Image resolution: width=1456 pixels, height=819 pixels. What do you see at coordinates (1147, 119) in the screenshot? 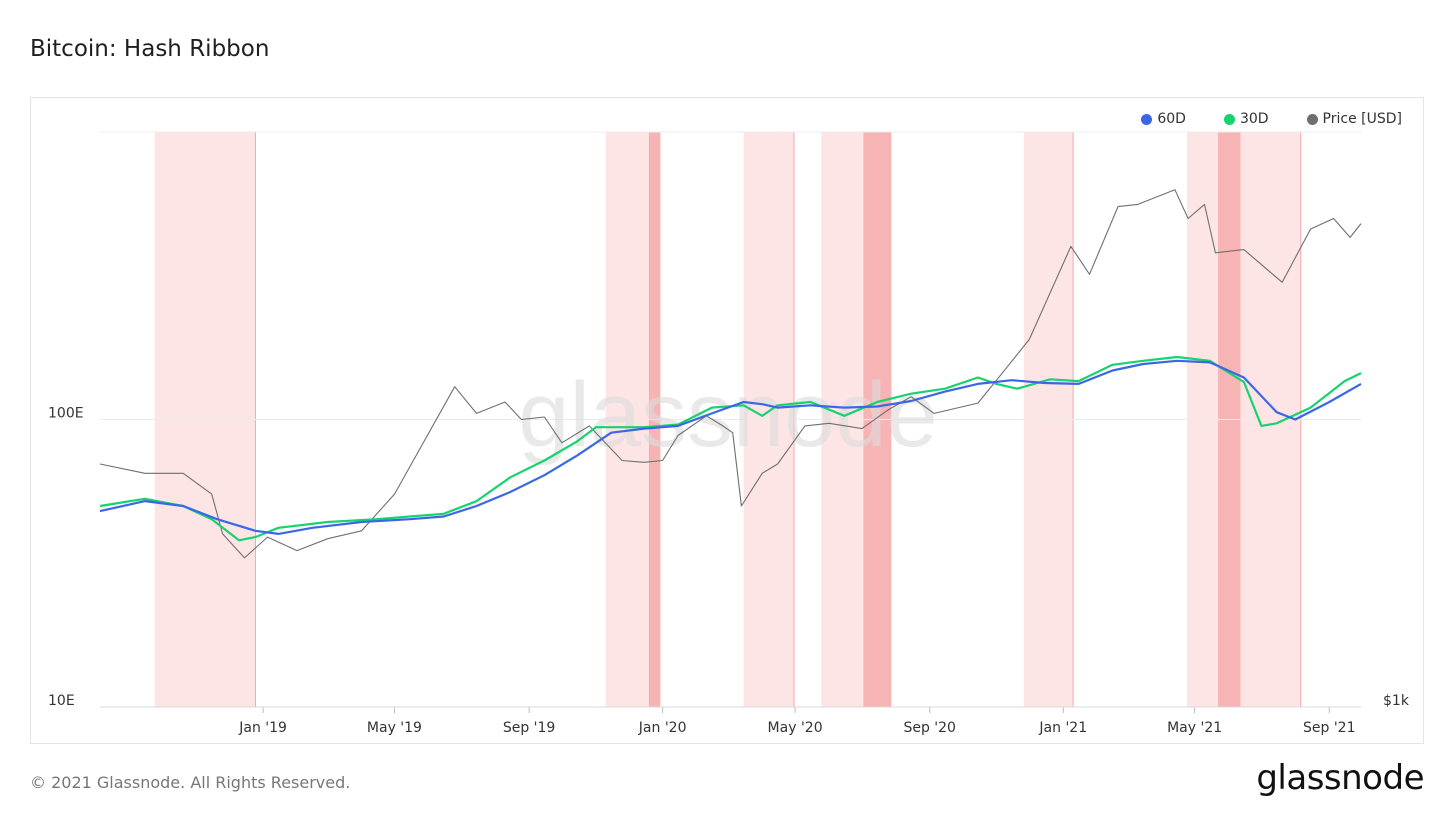
I see `legend-dot-60d` at bounding box center [1147, 119].